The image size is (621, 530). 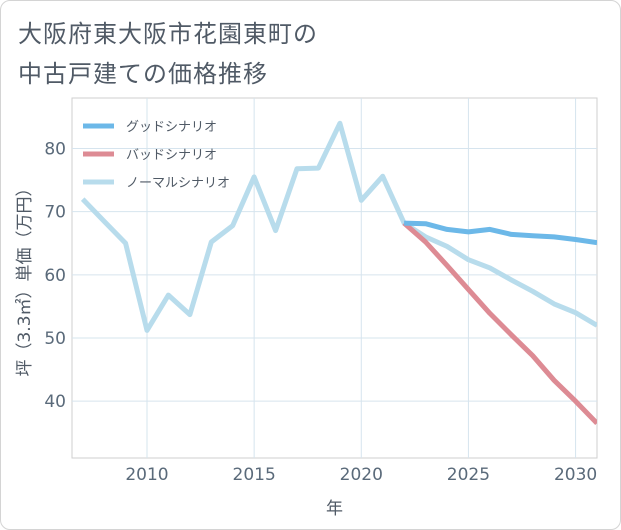 What do you see at coordinates (55, 402) in the screenshot?
I see `y-tick-label: 40` at bounding box center [55, 402].